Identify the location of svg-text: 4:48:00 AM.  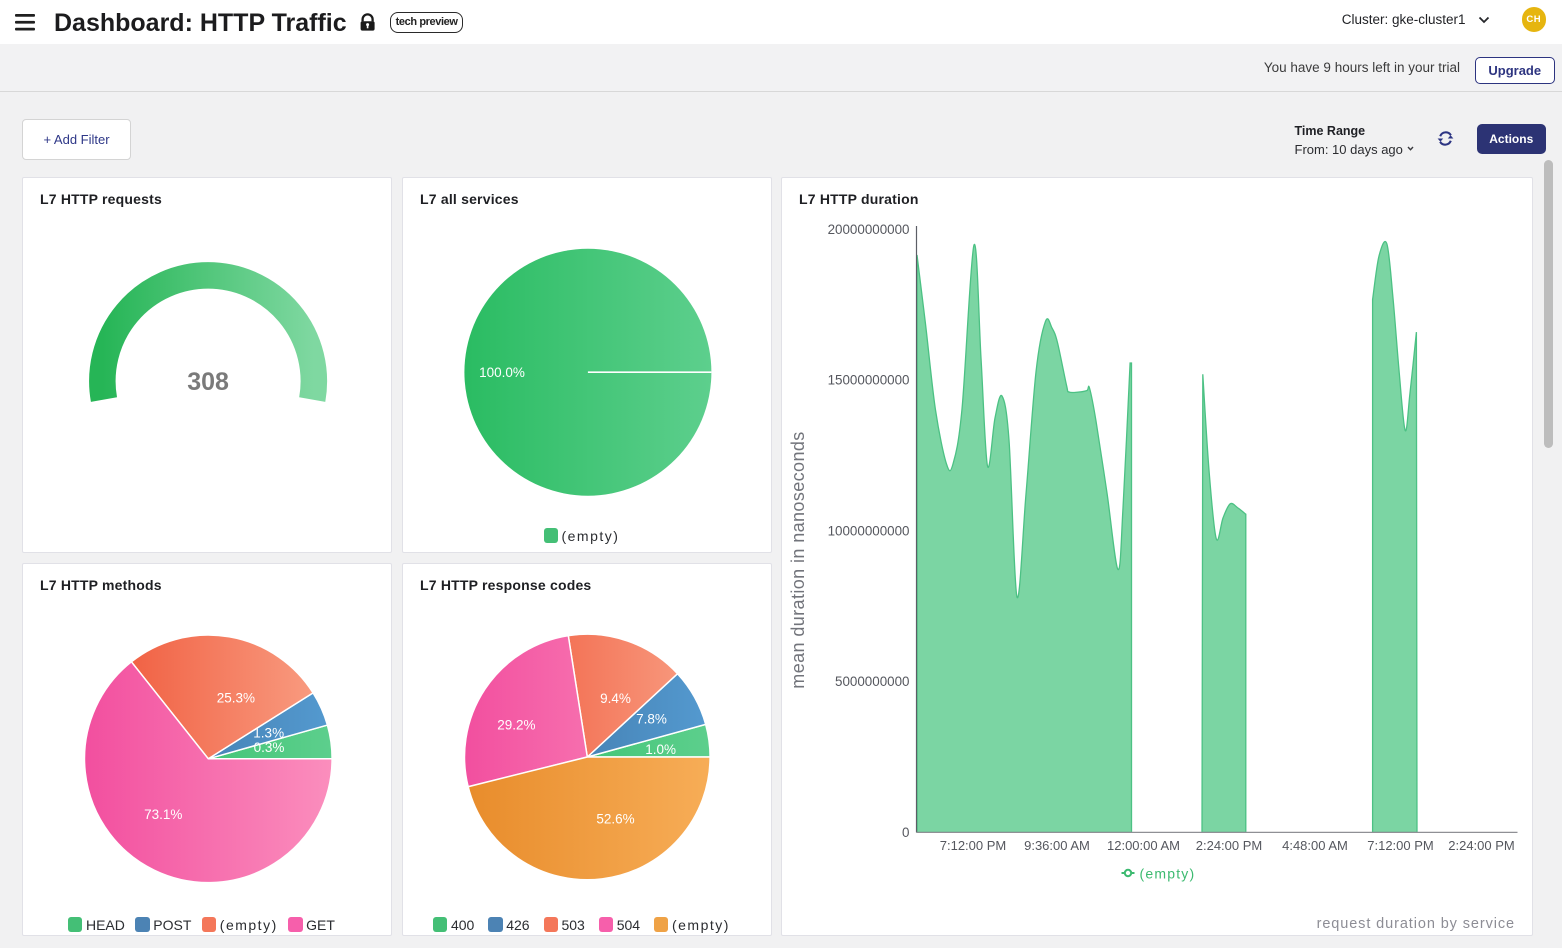
(1315, 845).